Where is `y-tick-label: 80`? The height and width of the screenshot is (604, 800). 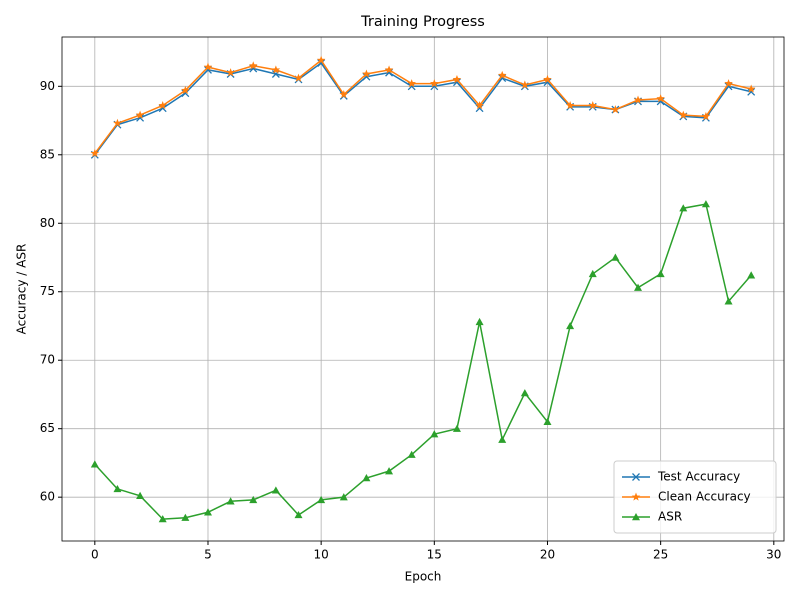 y-tick-label: 80 is located at coordinates (47, 223).